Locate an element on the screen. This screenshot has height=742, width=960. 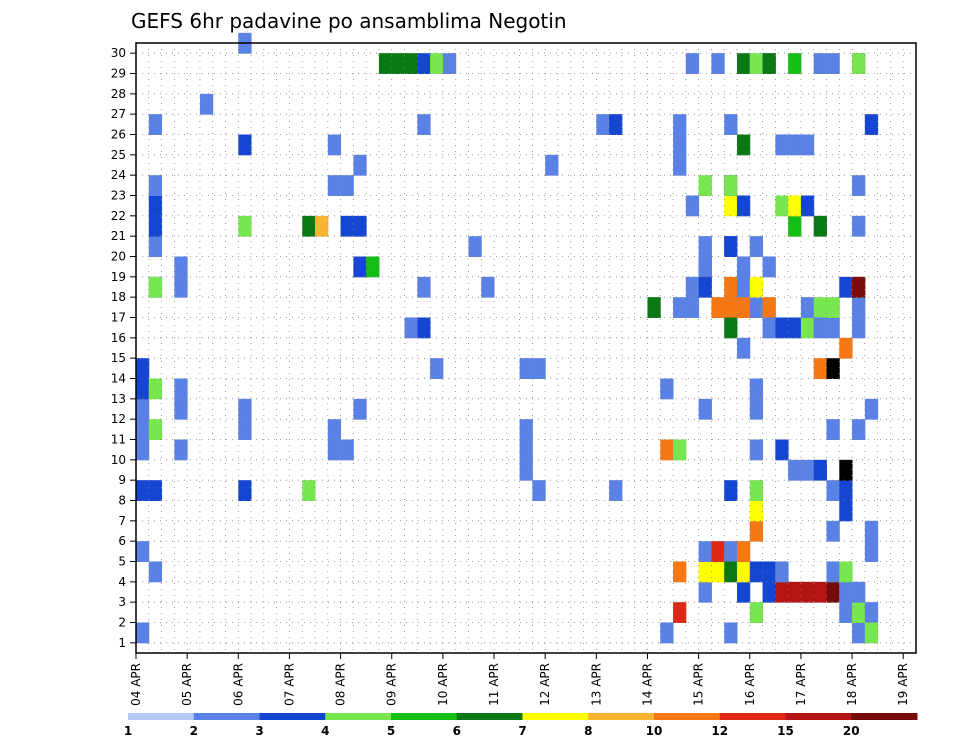
x-tick-label: 04 APR is located at coordinates (136, 684).